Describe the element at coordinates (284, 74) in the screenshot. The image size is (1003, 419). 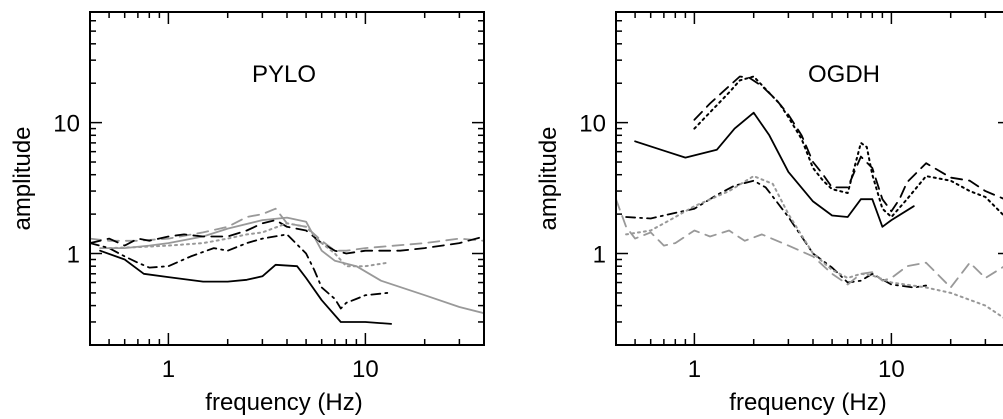
I see `chart-title: PYLO` at that location.